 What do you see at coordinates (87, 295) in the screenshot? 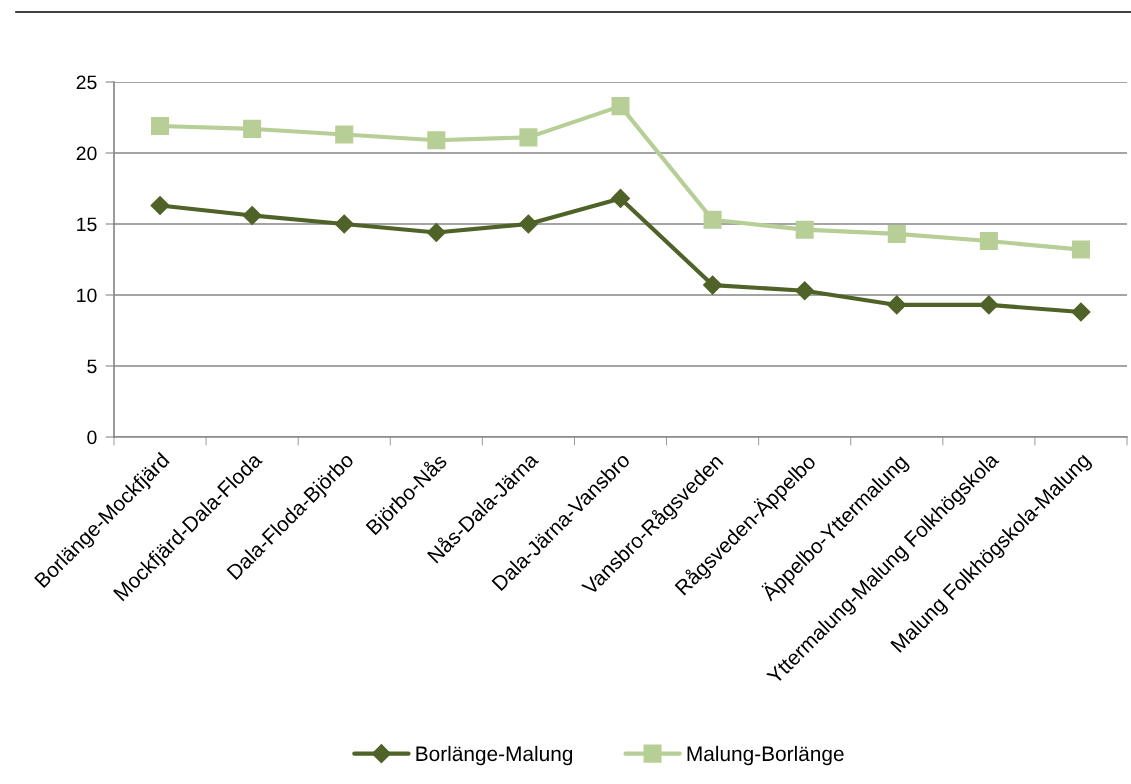
I see `y-tick-label: 10` at bounding box center [87, 295].